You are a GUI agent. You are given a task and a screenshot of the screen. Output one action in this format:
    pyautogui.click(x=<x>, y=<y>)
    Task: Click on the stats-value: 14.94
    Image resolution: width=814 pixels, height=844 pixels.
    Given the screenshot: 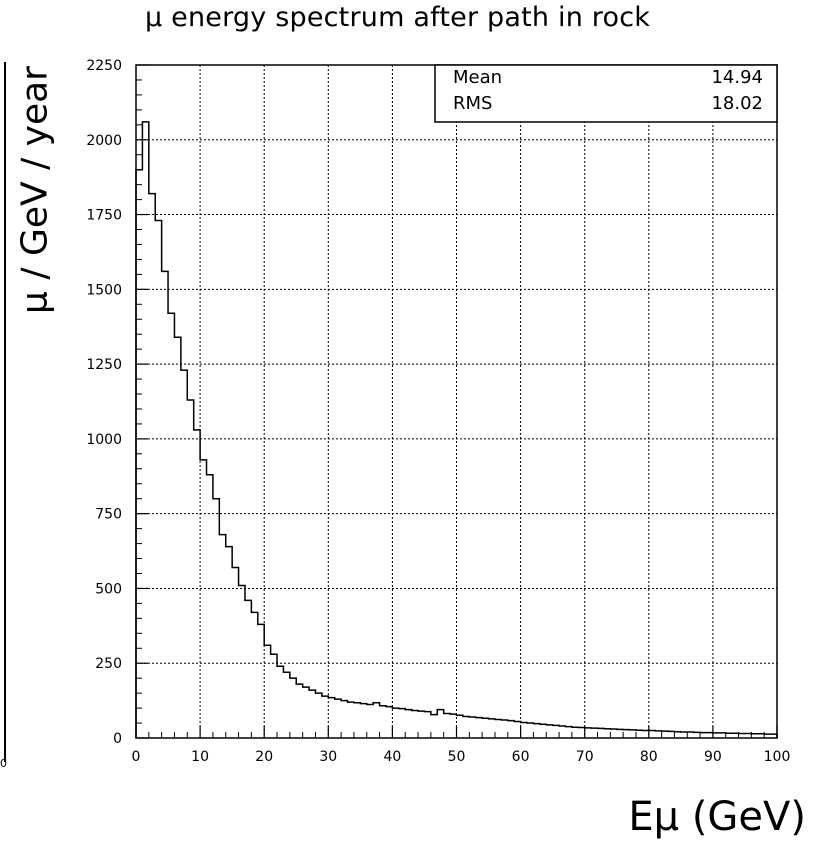 What is the action you would take?
    pyautogui.click(x=737, y=77)
    